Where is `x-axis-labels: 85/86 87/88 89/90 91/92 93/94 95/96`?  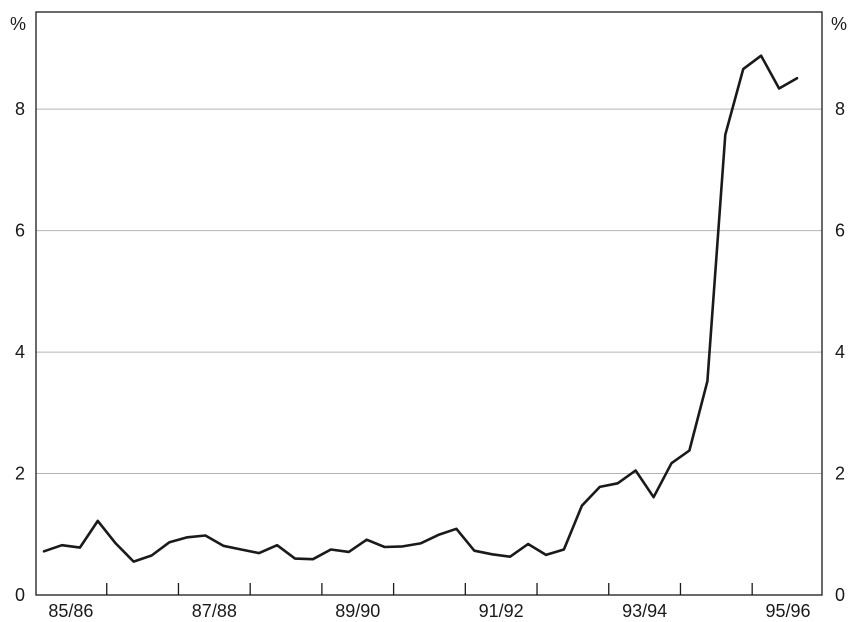
x-axis-labels: 85/86 87/88 89/90 91/92 93/94 95/96 is located at coordinates (429, 611).